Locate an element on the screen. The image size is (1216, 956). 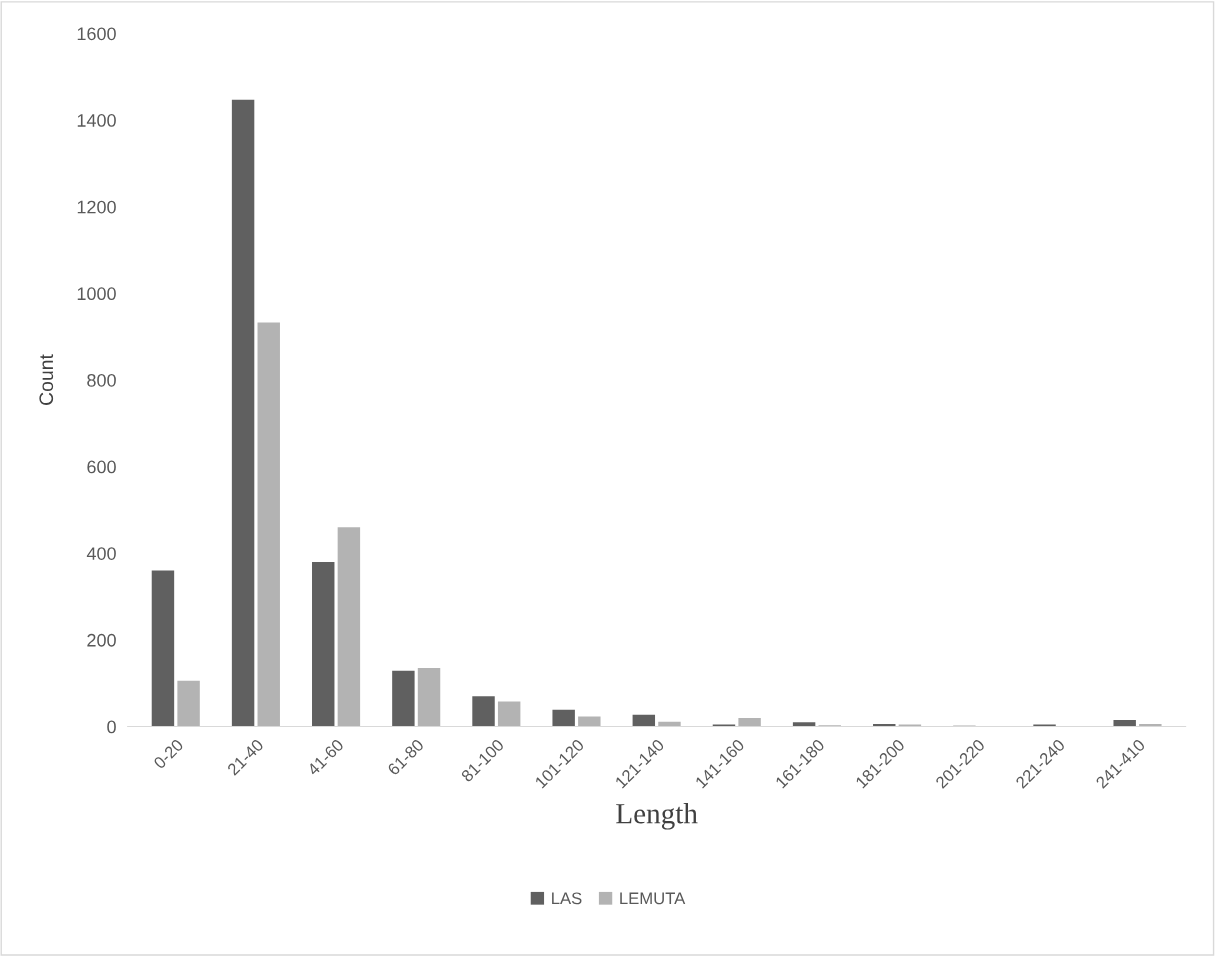
y-tick-label: 1400 is located at coordinates (96, 120).